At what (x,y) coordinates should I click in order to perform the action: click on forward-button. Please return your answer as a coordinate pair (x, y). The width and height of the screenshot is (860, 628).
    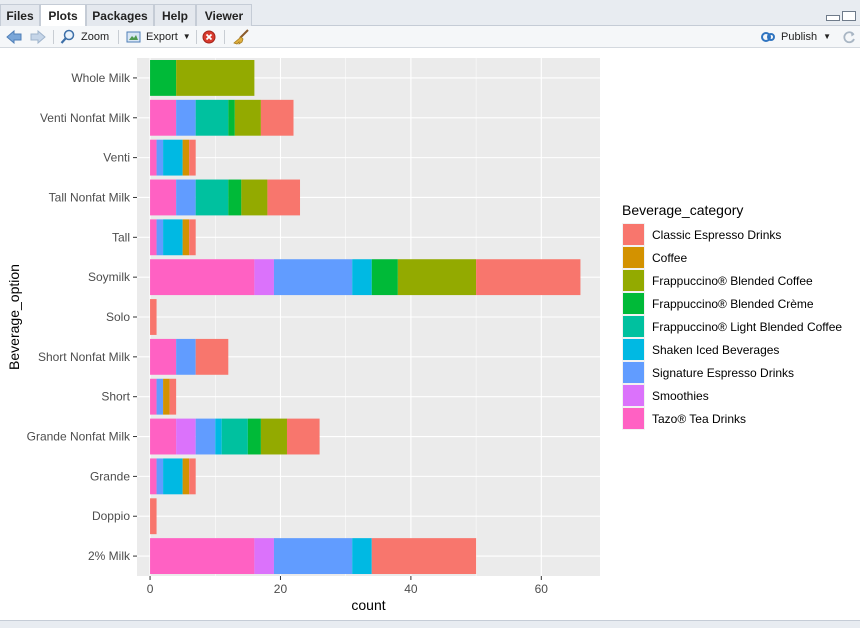
    Looking at the image, I should click on (38, 37).